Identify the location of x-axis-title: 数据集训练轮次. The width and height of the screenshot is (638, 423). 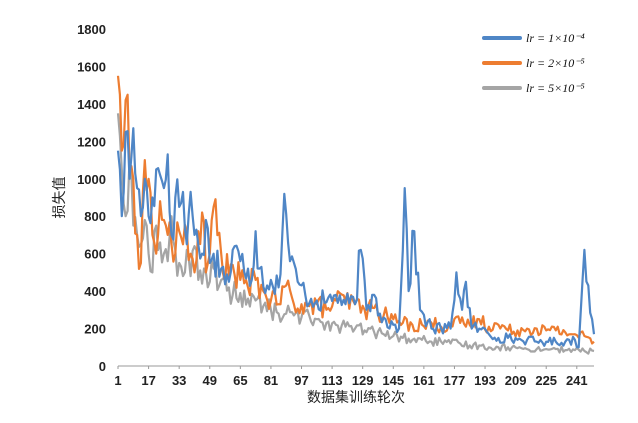
(356, 397).